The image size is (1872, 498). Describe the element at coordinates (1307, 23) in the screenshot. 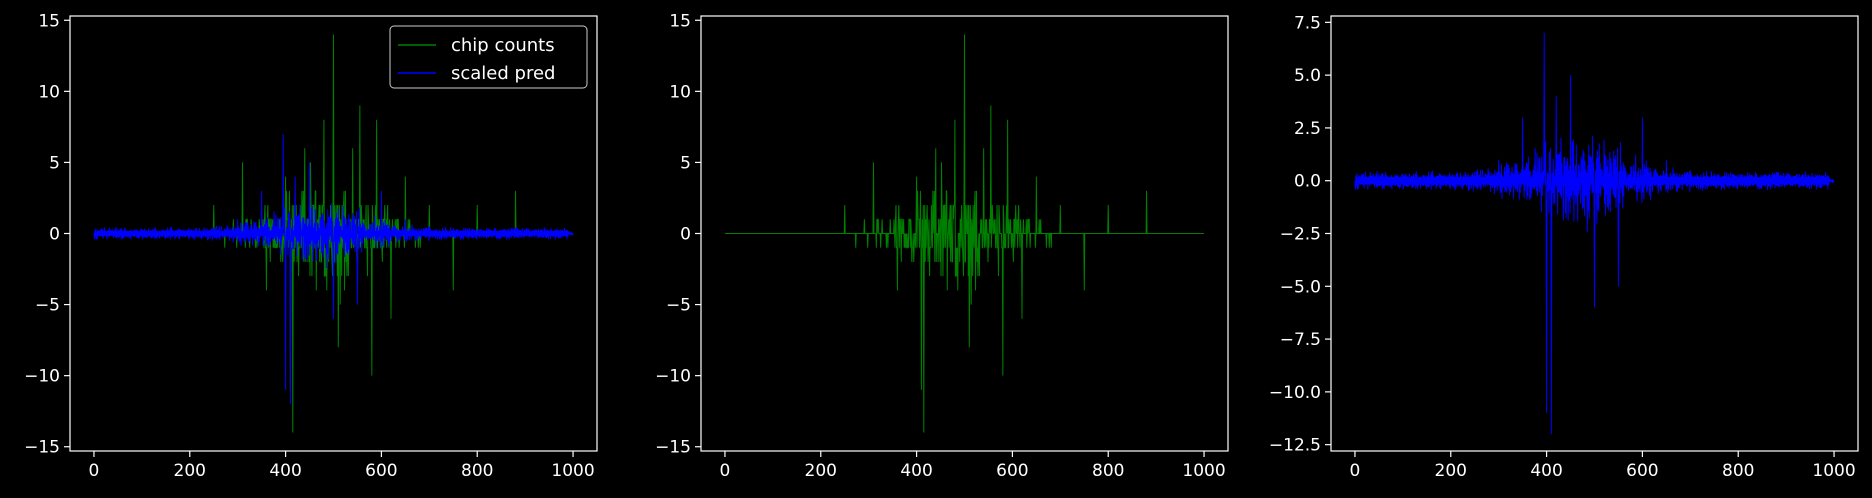

I see `y-tick-label: 7.5` at that location.